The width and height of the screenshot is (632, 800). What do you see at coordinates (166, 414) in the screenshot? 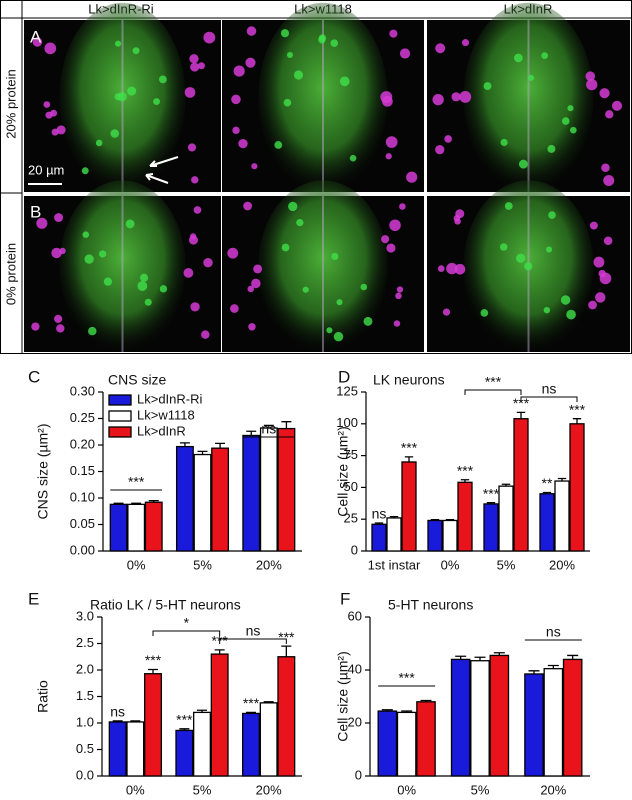
I see `legend-label: Lk>w1118` at bounding box center [166, 414].